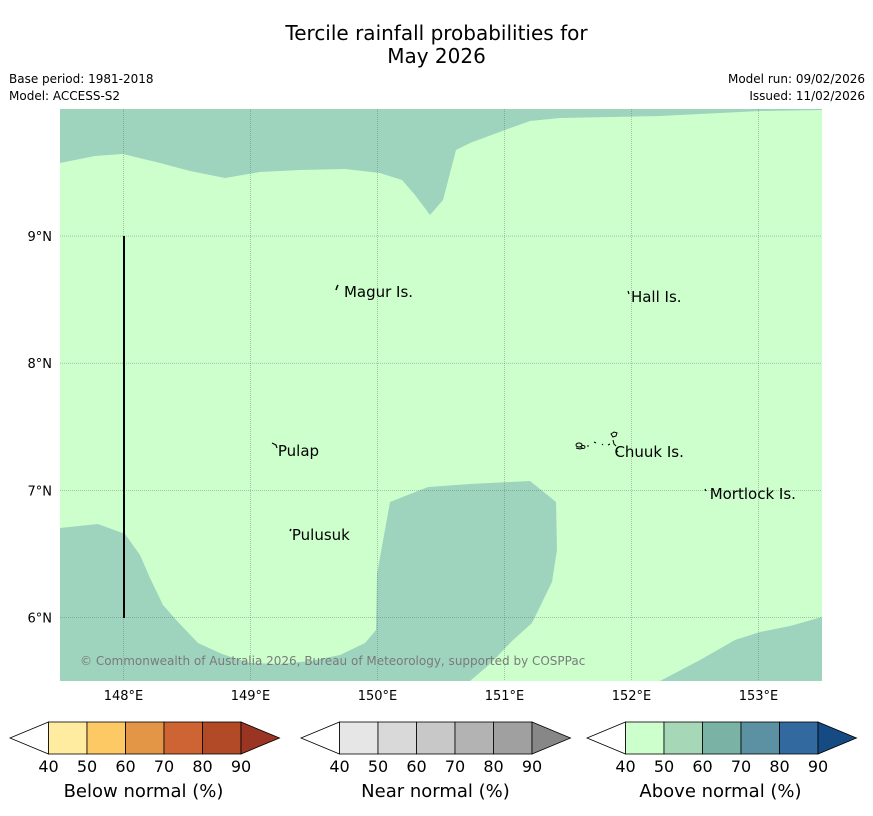 This screenshot has height=816, width=873. Describe the element at coordinates (298, 451) in the screenshot. I see `place-label: Pulap` at that location.